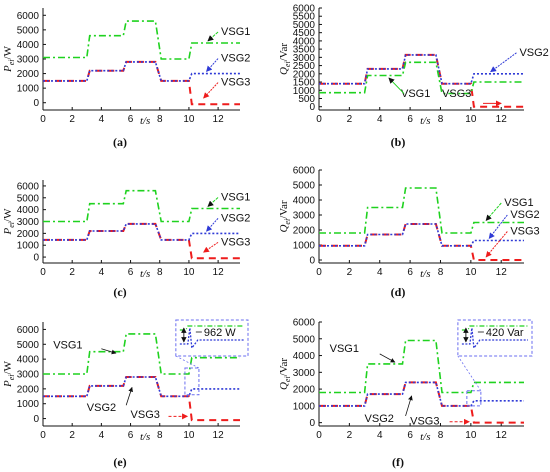 The height and width of the screenshot is (472, 550). I want to click on y-tick-label: 4500, so click(304, 33).